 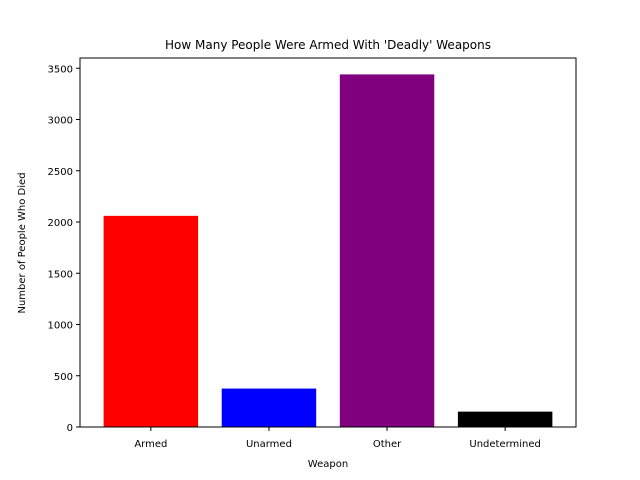 I want to click on x-axis-label: Weapon, so click(x=328, y=464).